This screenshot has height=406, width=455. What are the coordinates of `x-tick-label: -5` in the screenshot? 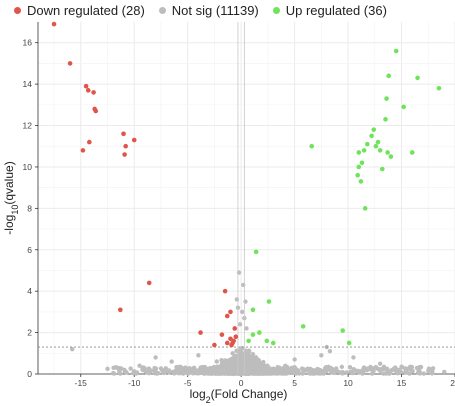 It's located at (188, 383).